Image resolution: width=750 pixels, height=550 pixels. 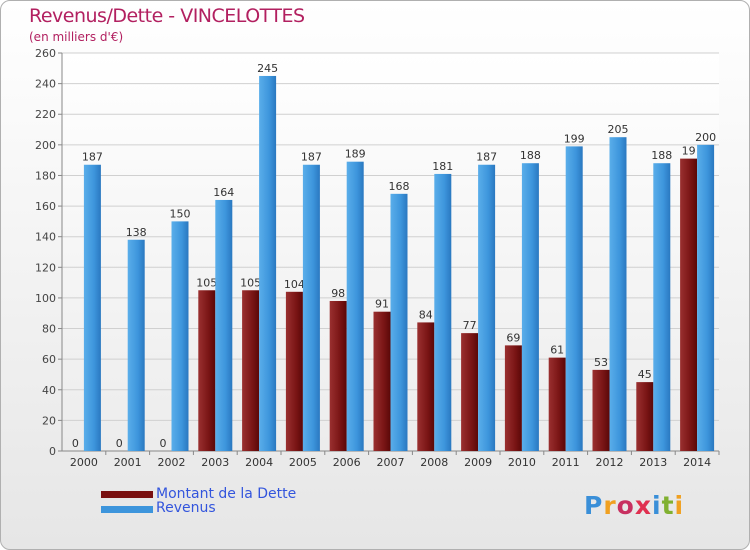 What do you see at coordinates (76, 37) in the screenshot?
I see `chart-subtitle: (en milliers d'€)` at bounding box center [76, 37].